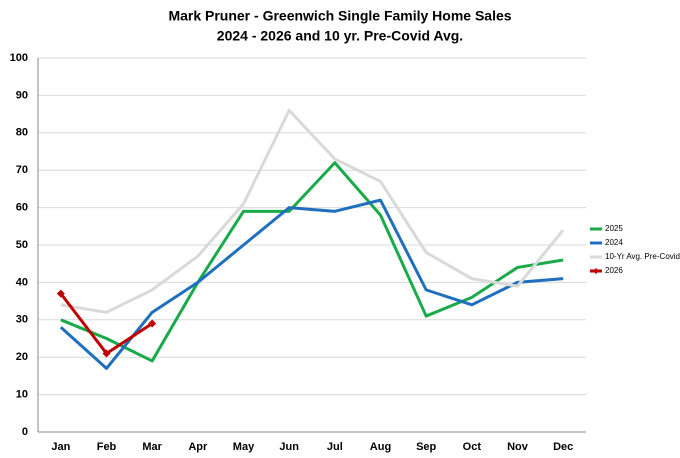 Image resolution: width=680 pixels, height=458 pixels. What do you see at coordinates (426, 447) in the screenshot?
I see `x-tick-label: Sep` at bounding box center [426, 447].